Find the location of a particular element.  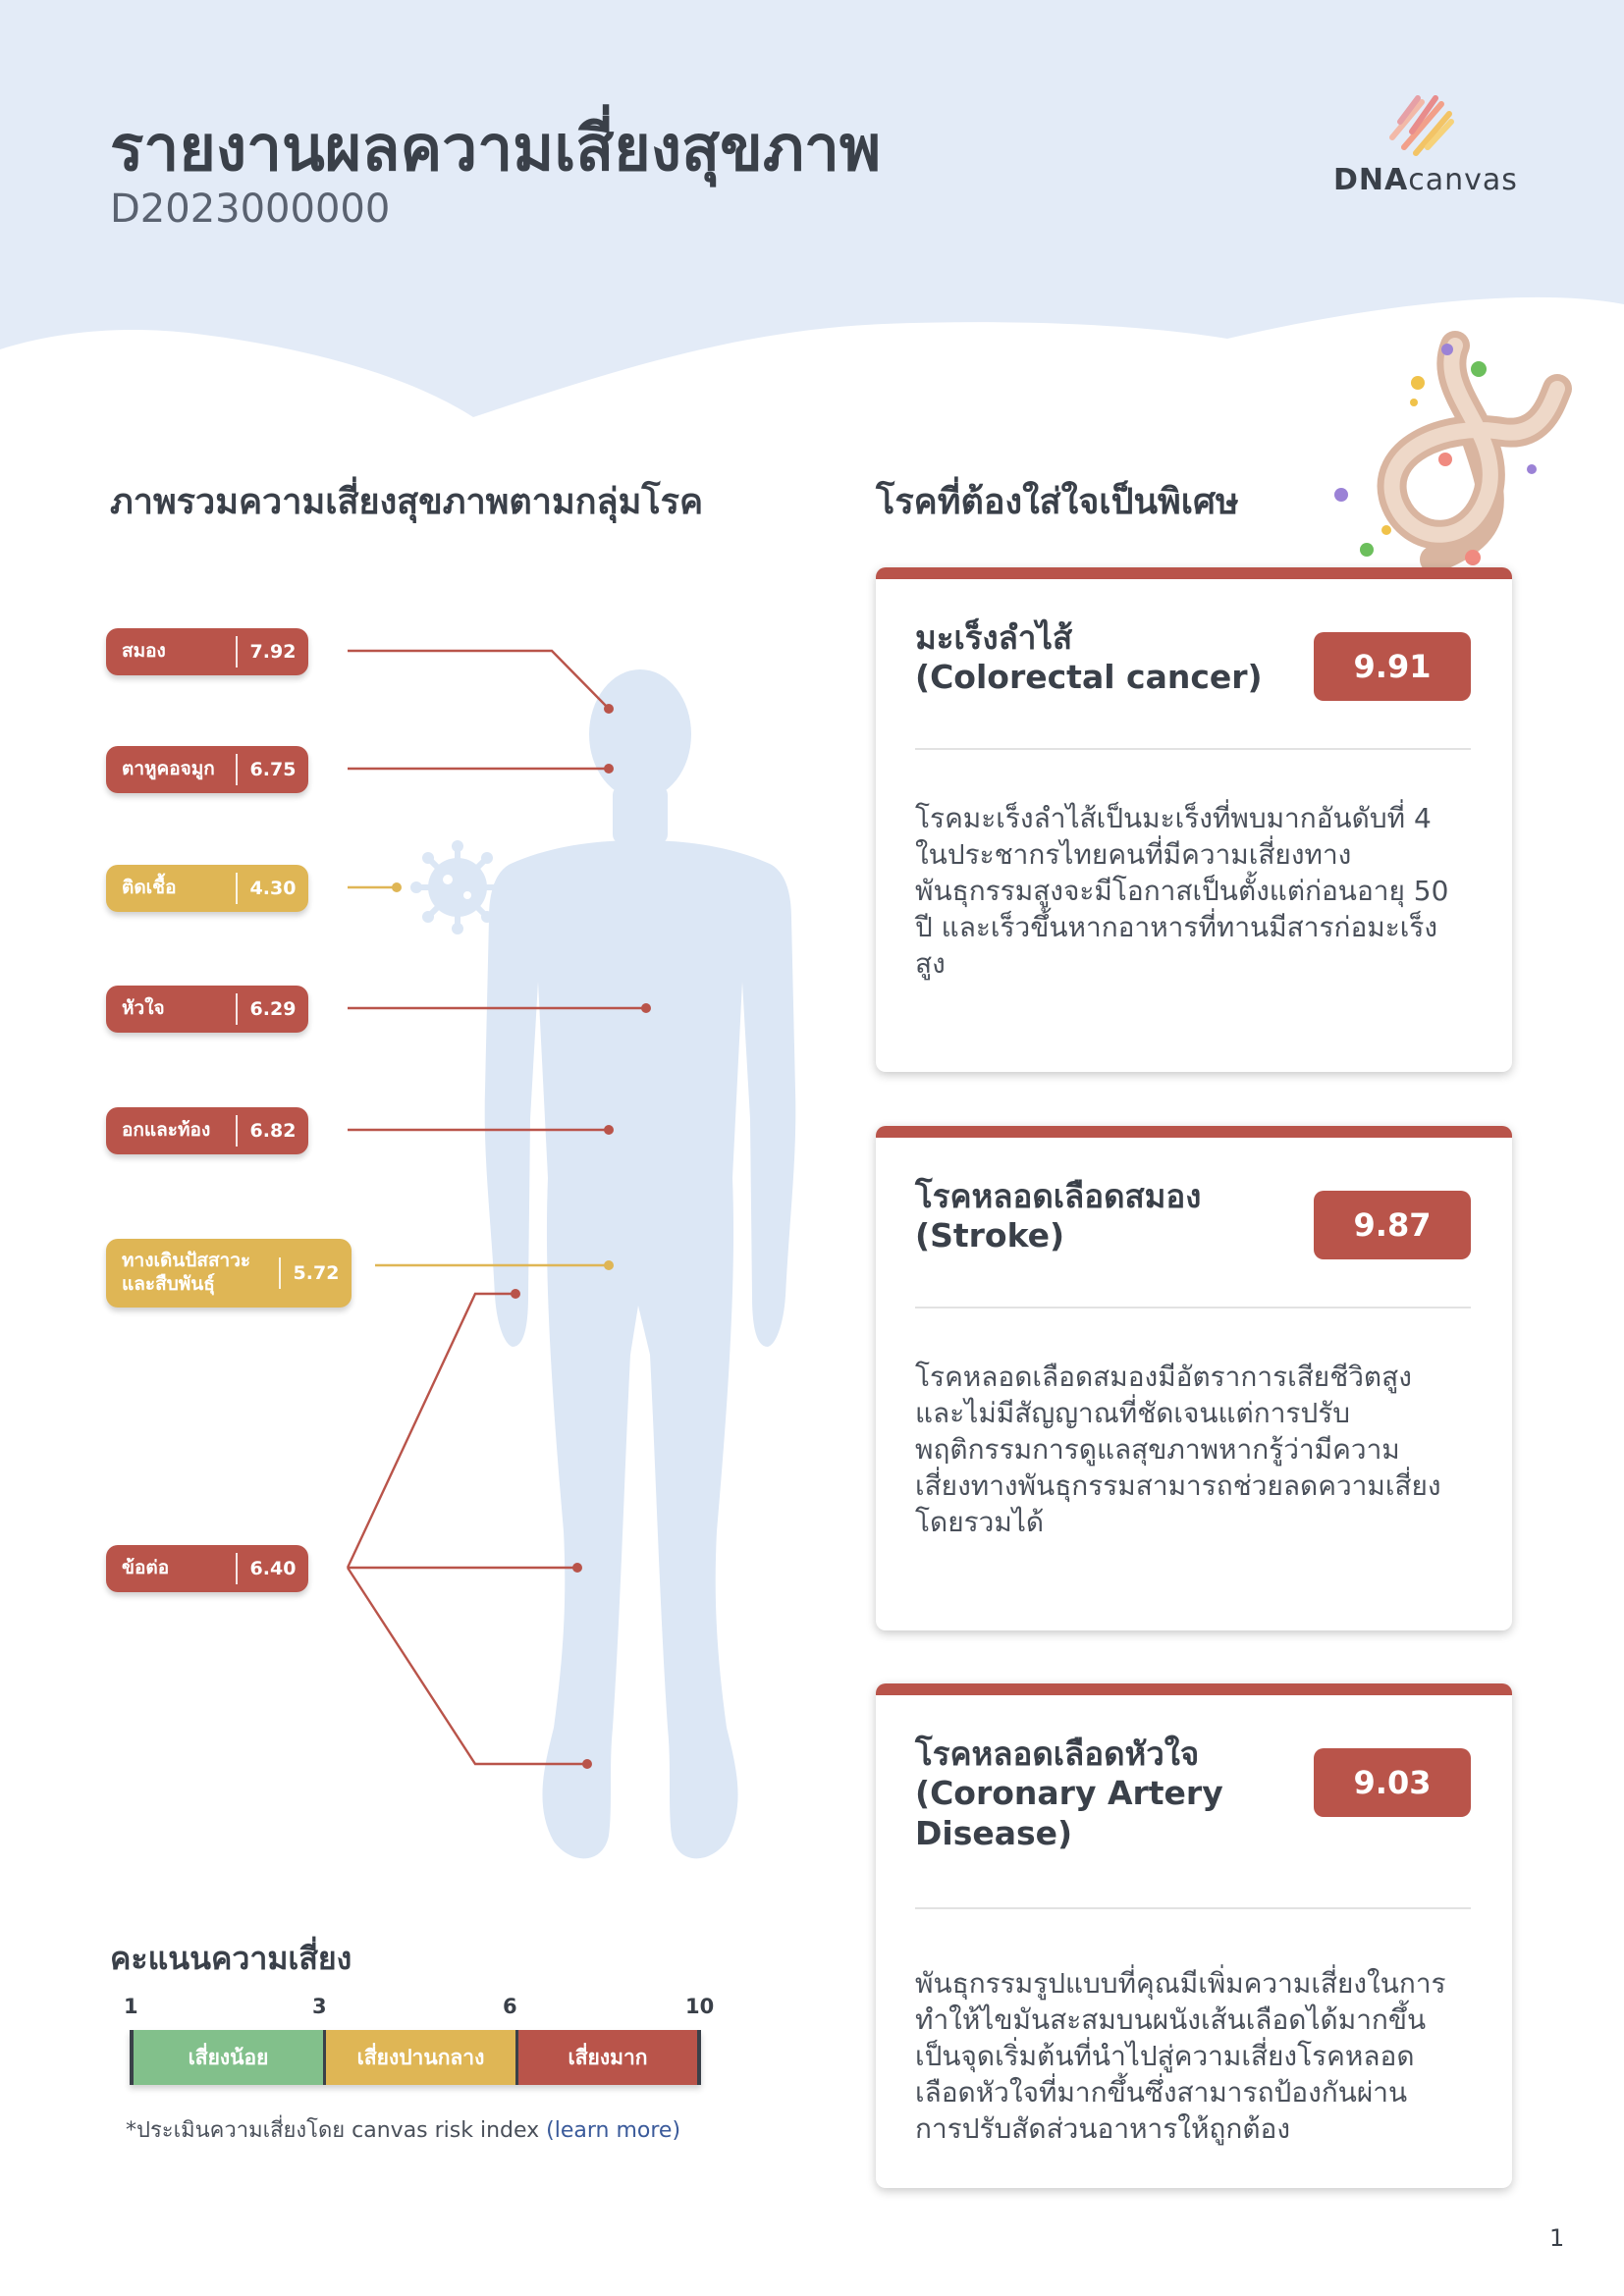

connector-dots is located at coordinates (521, 1236).